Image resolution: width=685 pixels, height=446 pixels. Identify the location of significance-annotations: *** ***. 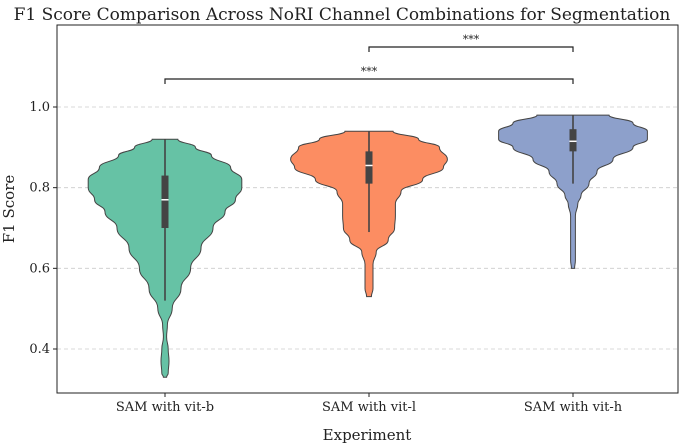
(369, 58).